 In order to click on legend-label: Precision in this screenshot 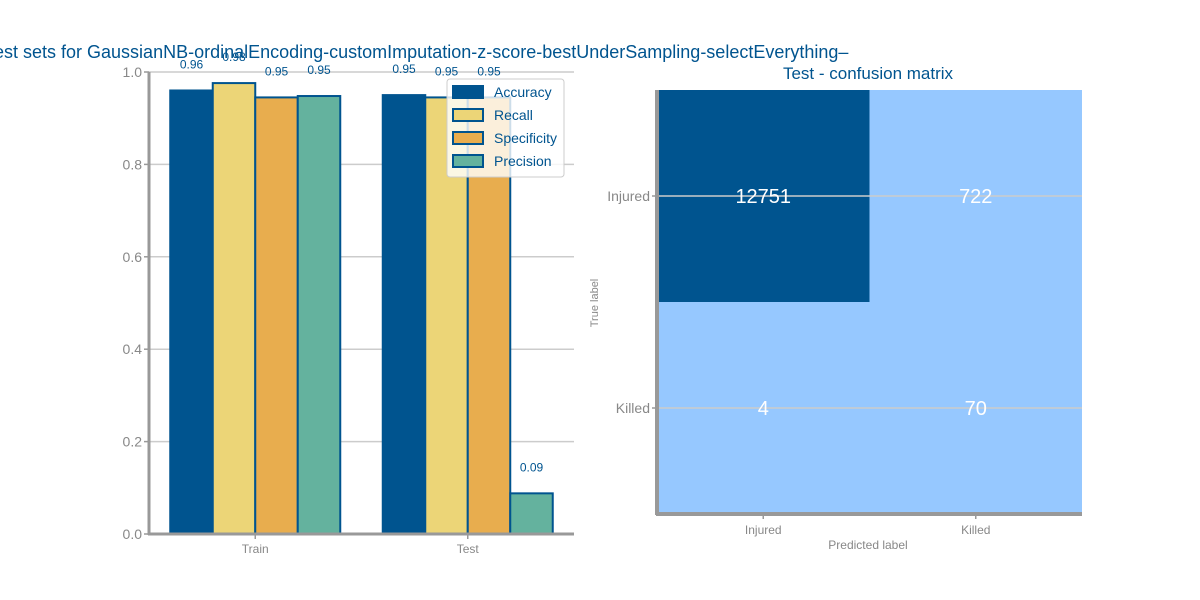, I will do `click(523, 161)`.